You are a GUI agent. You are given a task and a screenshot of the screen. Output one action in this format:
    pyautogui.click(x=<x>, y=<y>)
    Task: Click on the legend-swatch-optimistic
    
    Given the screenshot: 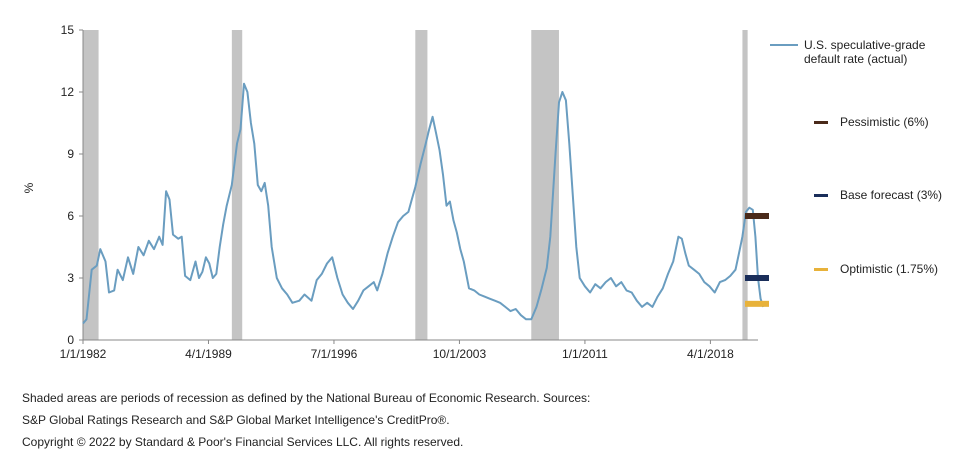 What is the action you would take?
    pyautogui.click(x=821, y=269)
    